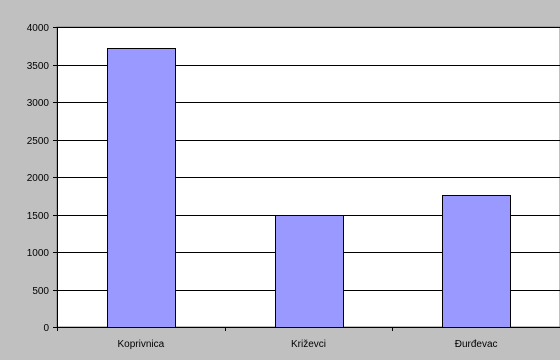  What do you see at coordinates (38, 178) in the screenshot?
I see `y-tick-label: 2000` at bounding box center [38, 178].